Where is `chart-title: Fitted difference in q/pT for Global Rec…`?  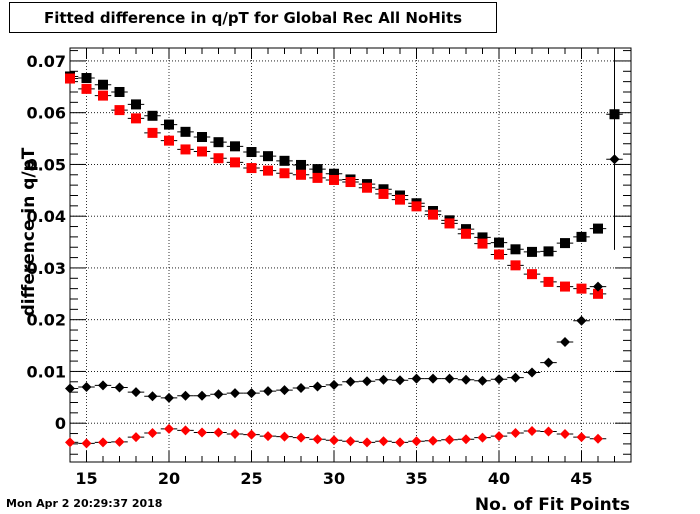 chart-title: Fitted difference in q/pT for Global Rec… is located at coordinates (253, 17).